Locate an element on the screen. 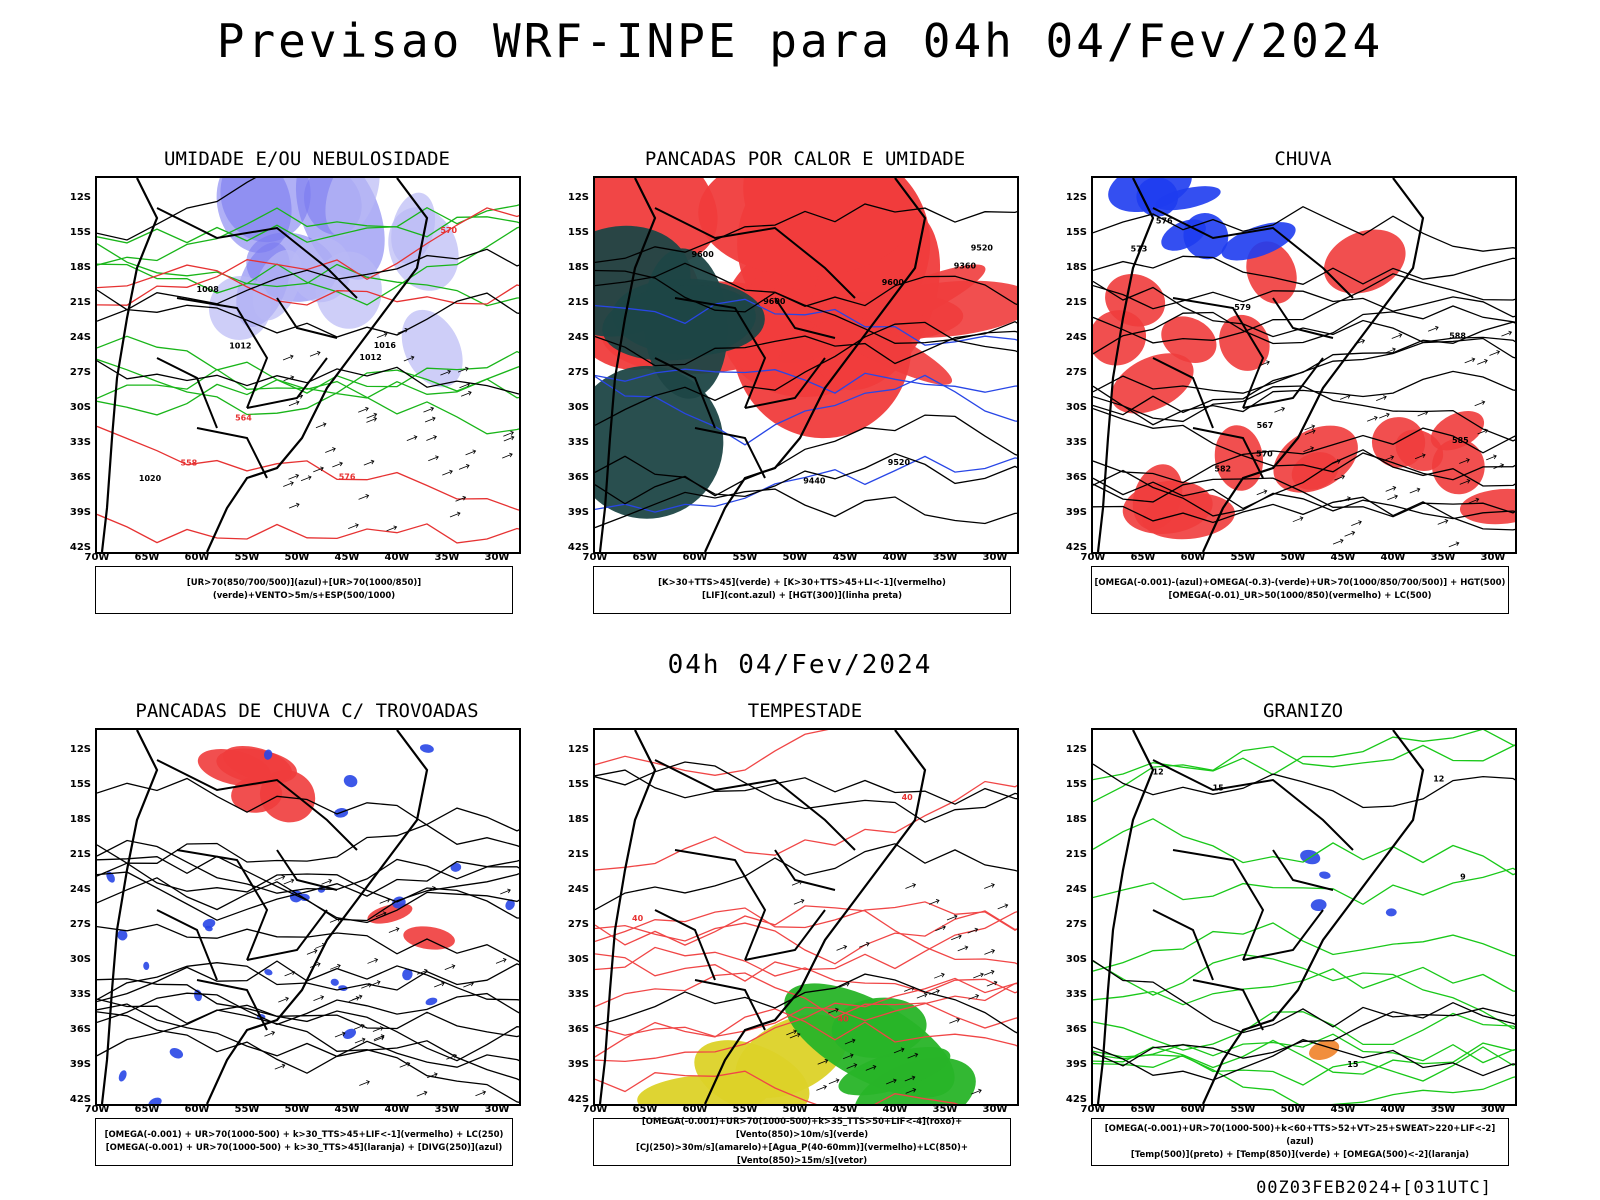 The image size is (1600, 1200). contour-value-label: 12 is located at coordinates (1438, 779).